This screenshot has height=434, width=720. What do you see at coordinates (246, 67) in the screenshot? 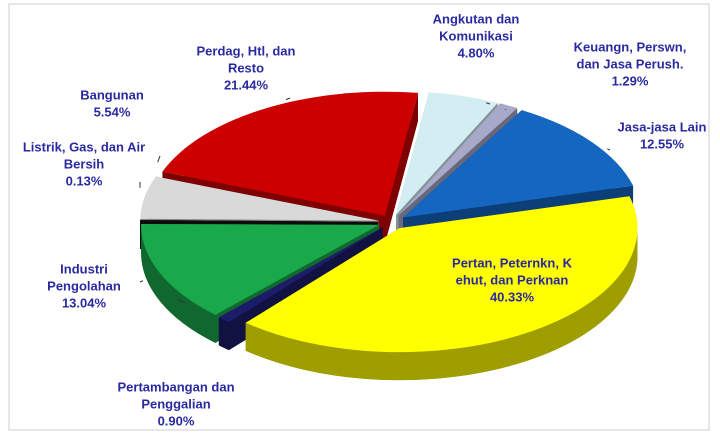
I see `slice-label: Resto` at bounding box center [246, 67].